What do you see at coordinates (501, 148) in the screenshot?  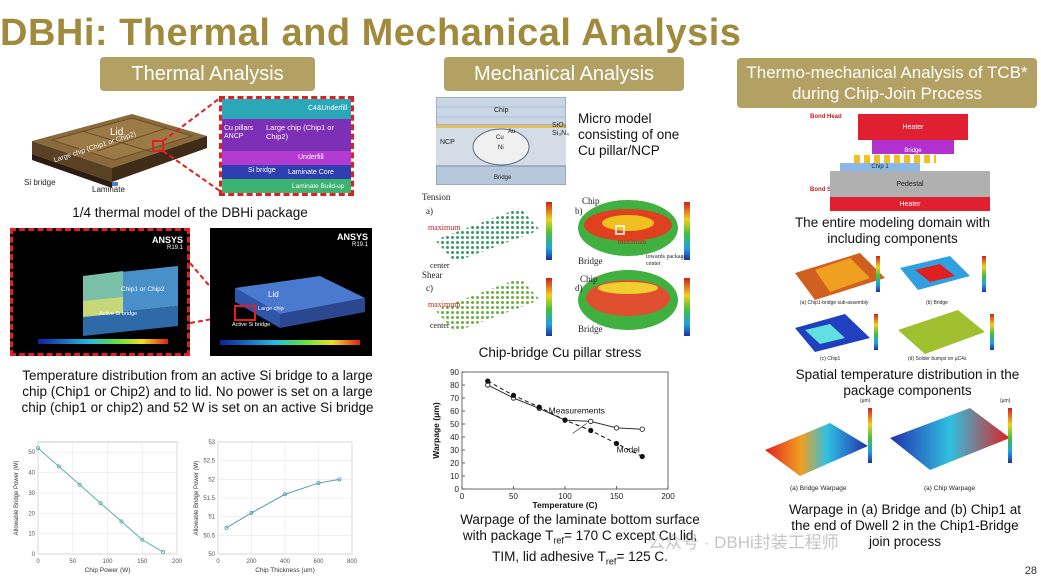 I see `micro-ni-label: Ni` at bounding box center [501, 148].